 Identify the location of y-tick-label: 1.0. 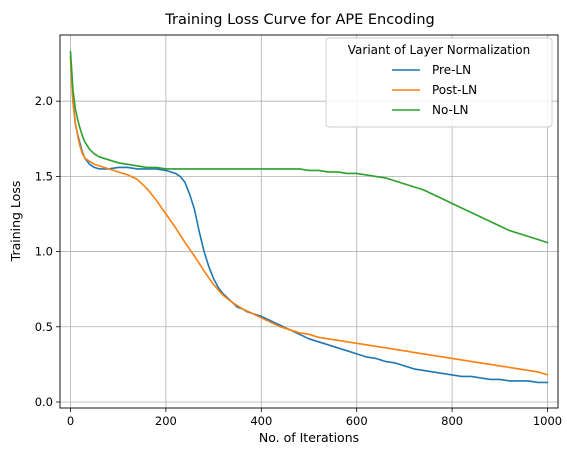
(44, 252).